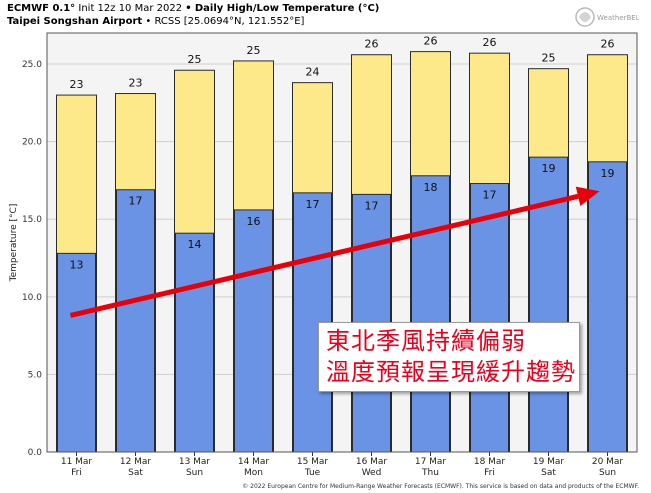 The height and width of the screenshot is (493, 651). Describe the element at coordinates (253, 473) in the screenshot. I see `x-tick-label-day: Mon` at that location.